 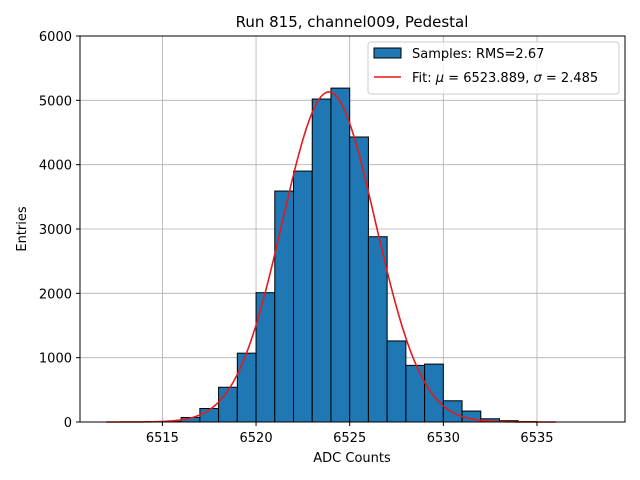 What do you see at coordinates (387, 53) in the screenshot?
I see `legend-samples-swatch` at bounding box center [387, 53].